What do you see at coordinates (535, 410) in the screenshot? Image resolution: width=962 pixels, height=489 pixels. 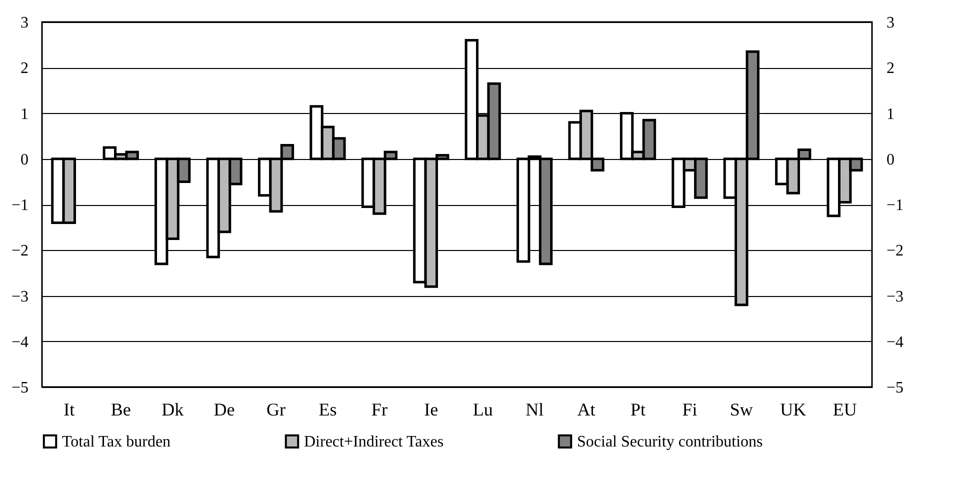 I see `x-tick-label: Nl` at bounding box center [535, 410].